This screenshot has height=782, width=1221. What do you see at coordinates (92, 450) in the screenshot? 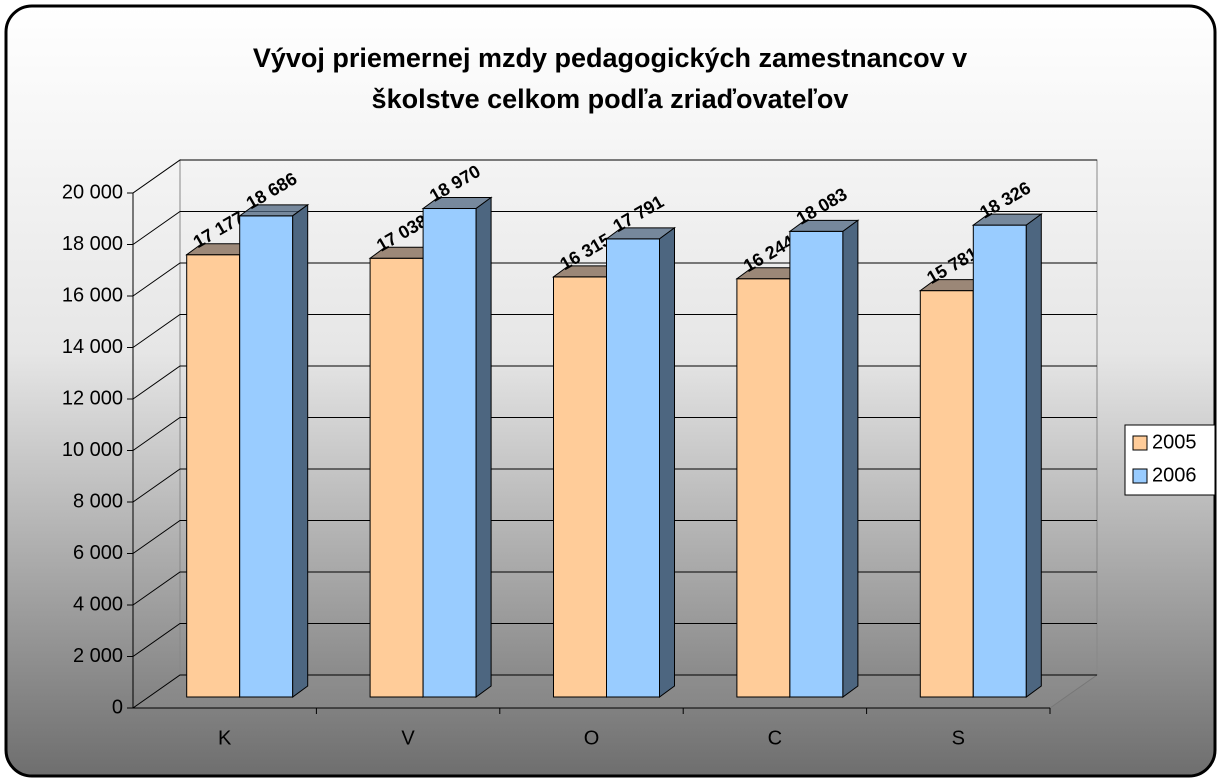
I see `y-tick-label: 10 000` at bounding box center [92, 450].